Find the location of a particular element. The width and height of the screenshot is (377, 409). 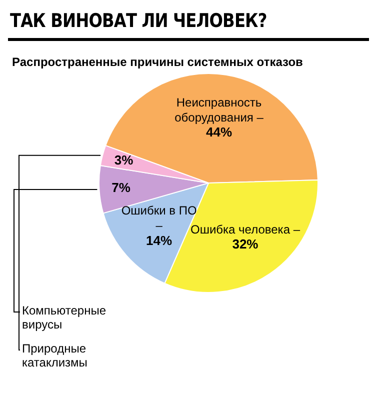

chart-title: ТАК ВИНОВАТ ЛИ ЧЕЛОВЕК? is located at coordinates (139, 21).